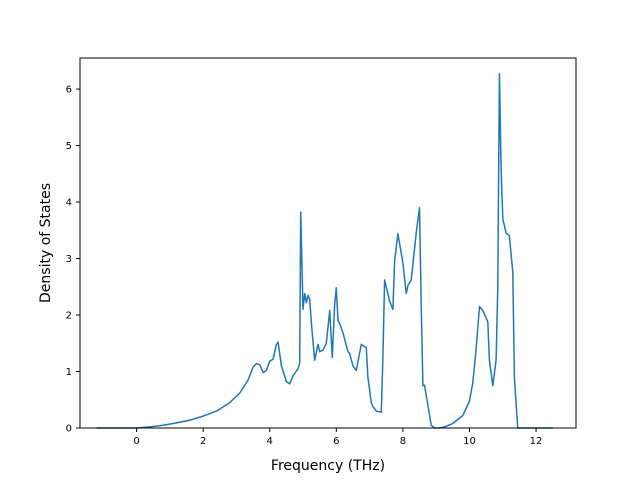  Describe the element at coordinates (46, 243) in the screenshot. I see `y-axis-label: Density of States` at that location.